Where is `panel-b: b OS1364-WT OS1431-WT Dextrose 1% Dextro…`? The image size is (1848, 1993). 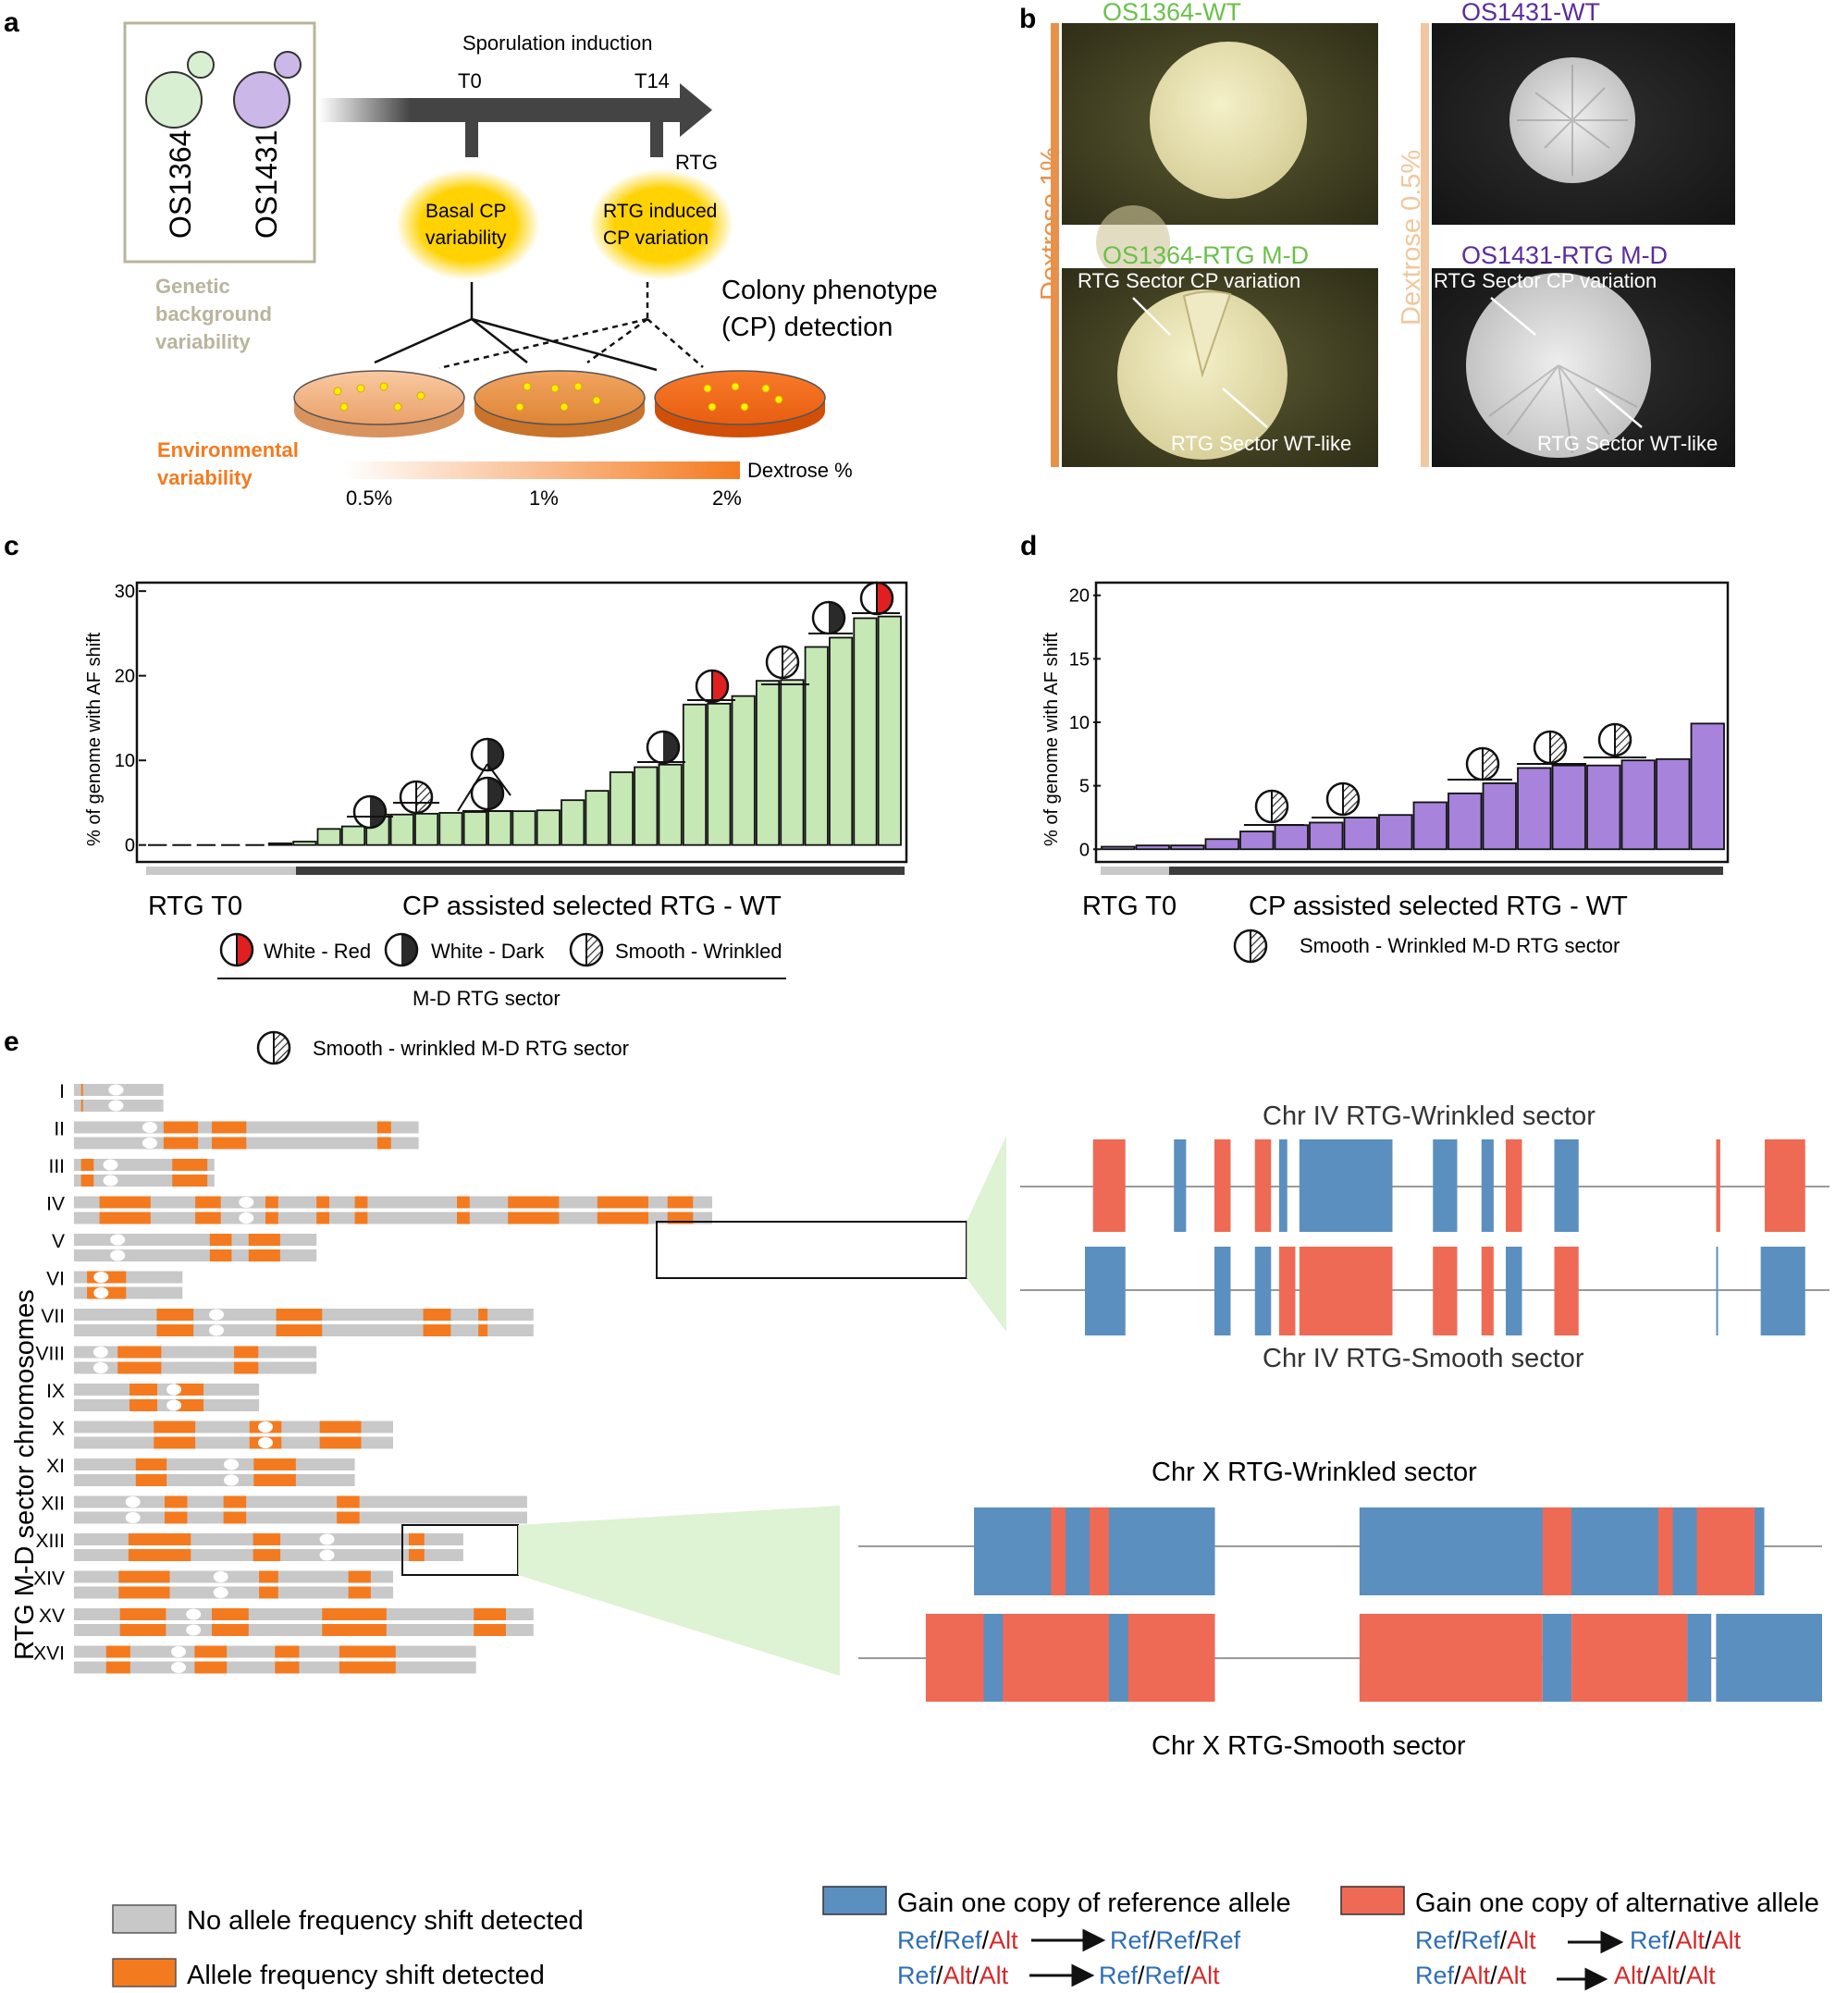 panel-b: b OS1364-WT OS1431-WT Dextrose 1% Dextro… is located at coordinates (1377, 233).